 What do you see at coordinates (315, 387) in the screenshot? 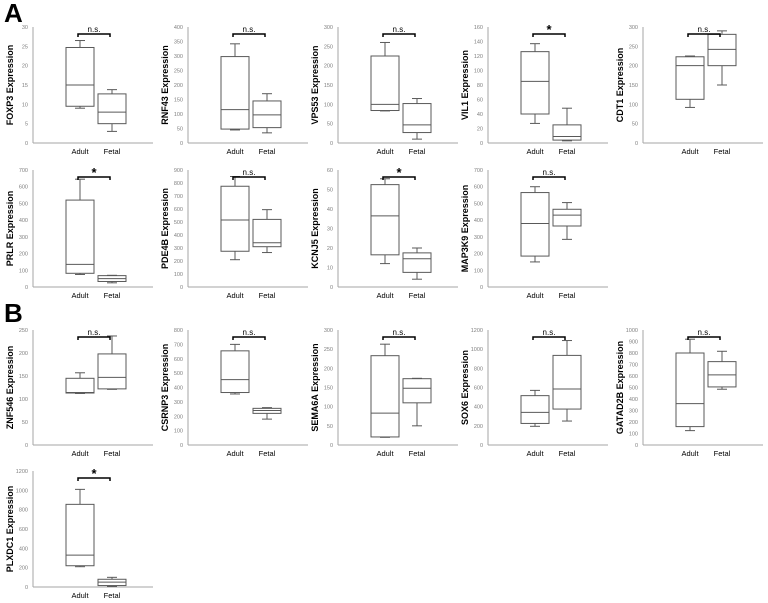
I see `y-axis-label: SEMA6A Expression` at bounding box center [315, 387].